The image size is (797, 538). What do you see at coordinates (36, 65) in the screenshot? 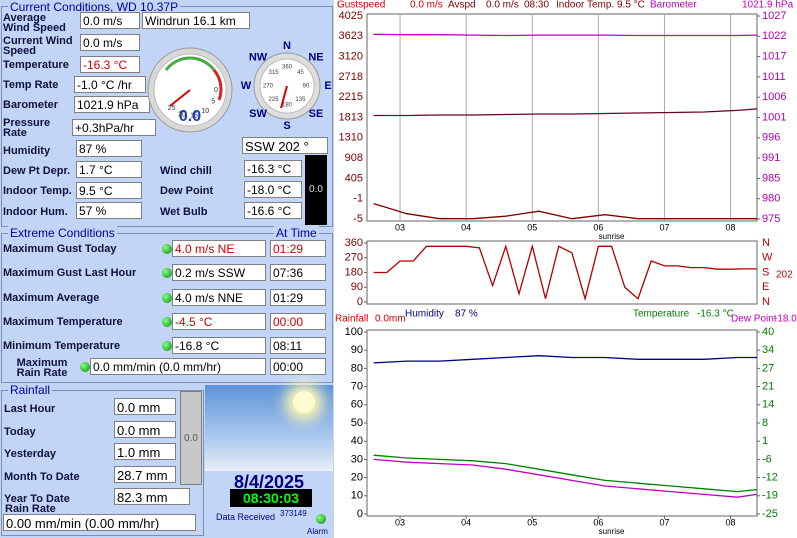
I see `label: Temperature` at bounding box center [36, 65].